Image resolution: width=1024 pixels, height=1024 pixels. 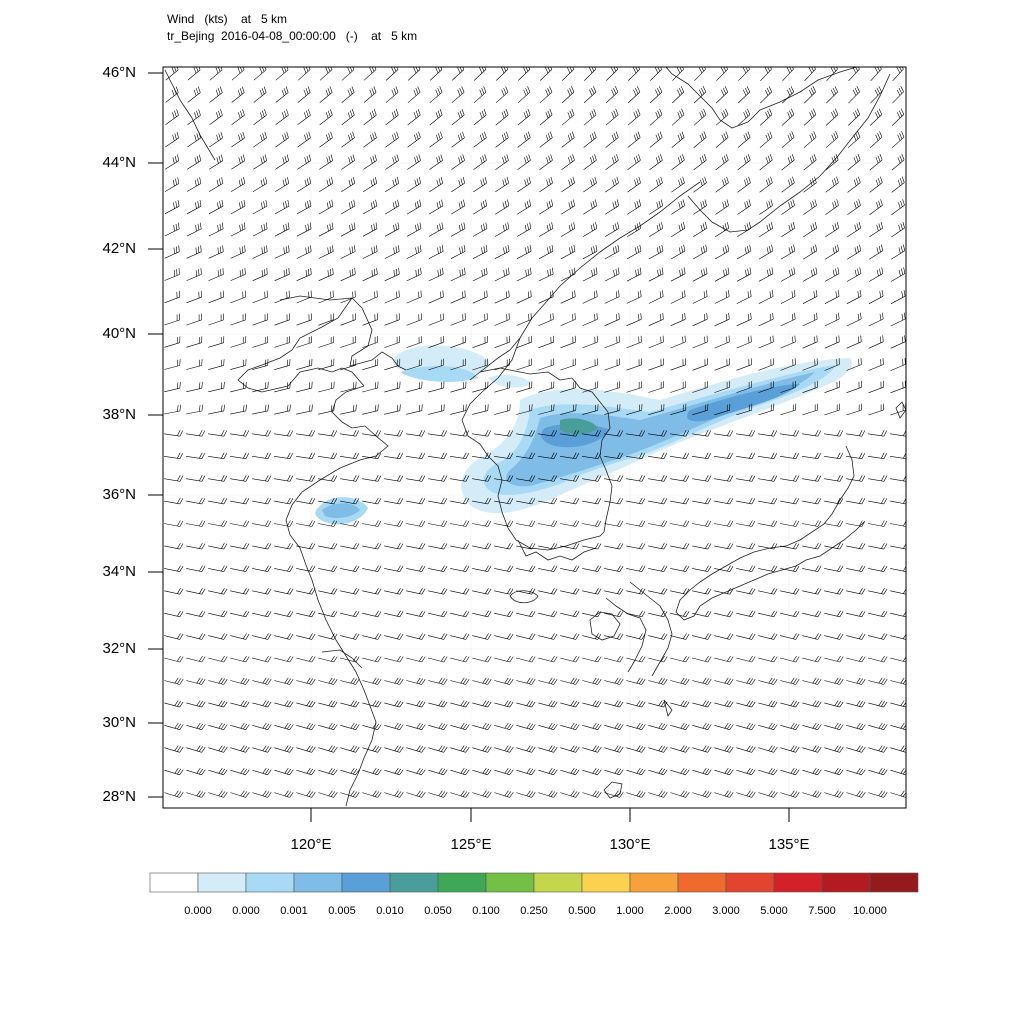 What do you see at coordinates (439, 374) in the screenshot?
I see `precip-area` at bounding box center [439, 374].